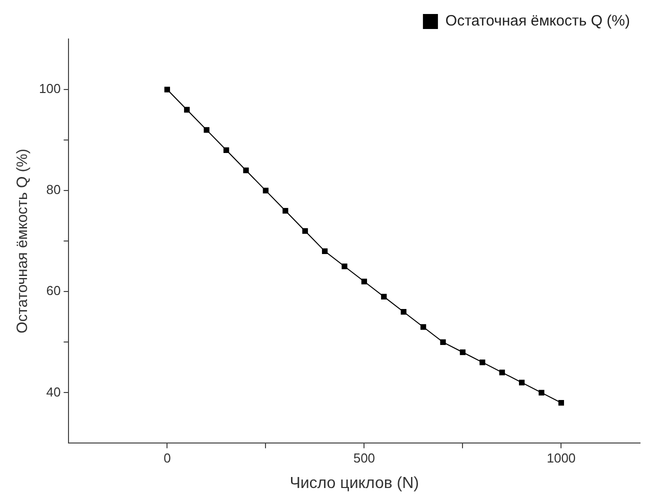  What do you see at coordinates (53, 290) in the screenshot?
I see `y-tick-label: 60` at bounding box center [53, 290].